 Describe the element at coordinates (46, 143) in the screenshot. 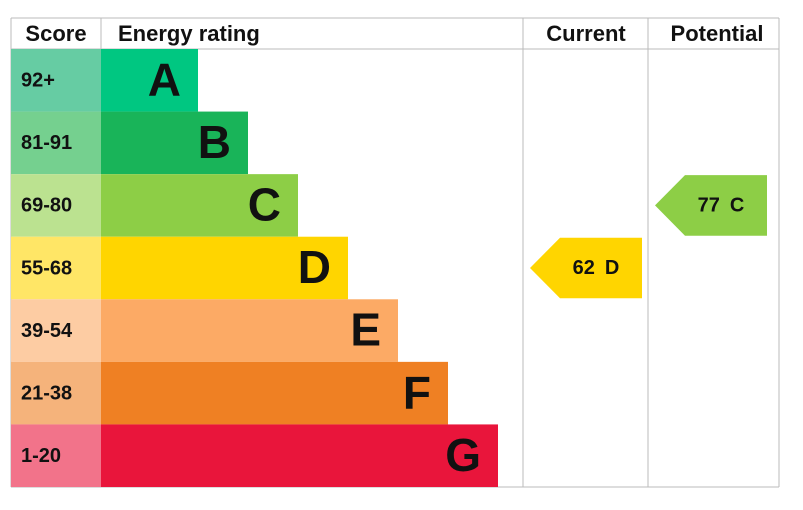

I see `score-range: 81-91` at that location.